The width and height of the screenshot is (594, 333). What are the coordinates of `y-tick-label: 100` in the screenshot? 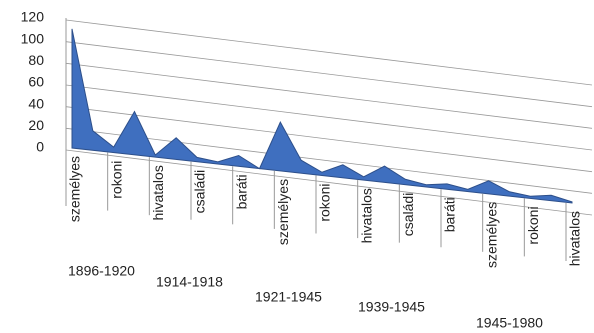 It's located at (33, 38).